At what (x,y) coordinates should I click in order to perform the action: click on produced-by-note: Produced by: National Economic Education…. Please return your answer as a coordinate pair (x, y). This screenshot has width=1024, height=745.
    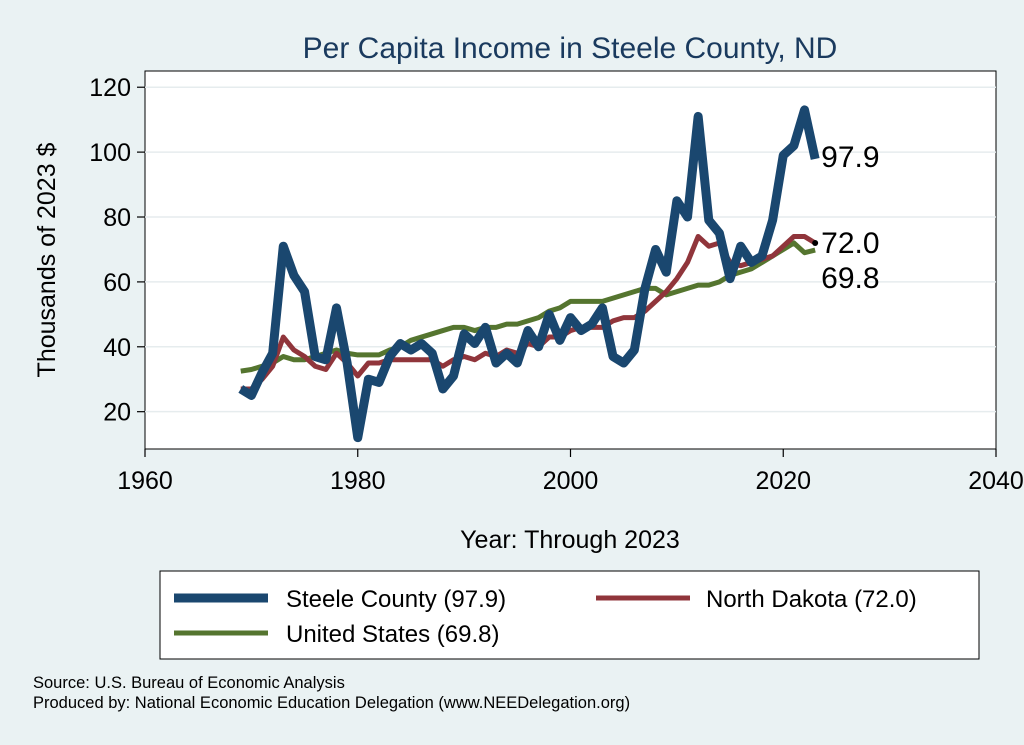
    Looking at the image, I should click on (331, 703).